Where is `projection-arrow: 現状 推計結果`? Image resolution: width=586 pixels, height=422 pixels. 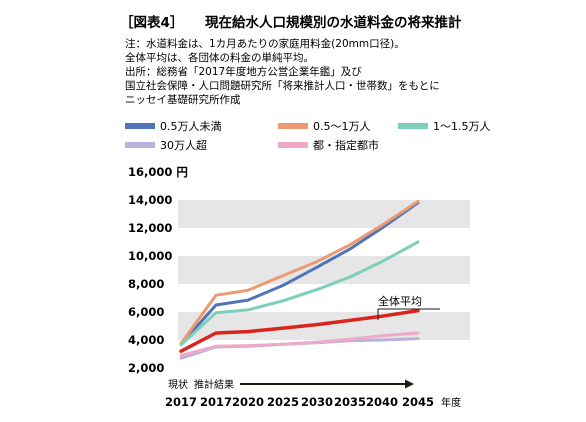 projection-arrow: 現状 推計結果 is located at coordinates (291, 384).